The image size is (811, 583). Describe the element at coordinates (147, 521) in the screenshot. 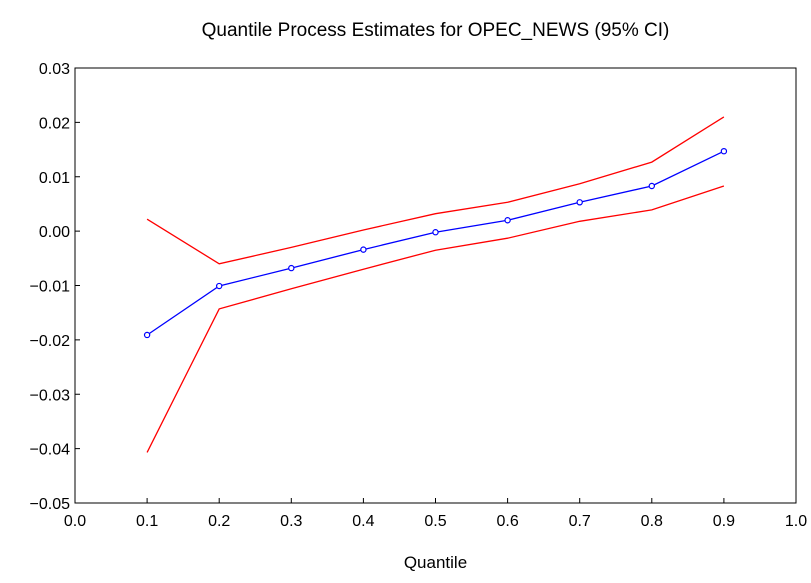

I see `x-tick-label: 0.1` at that location.